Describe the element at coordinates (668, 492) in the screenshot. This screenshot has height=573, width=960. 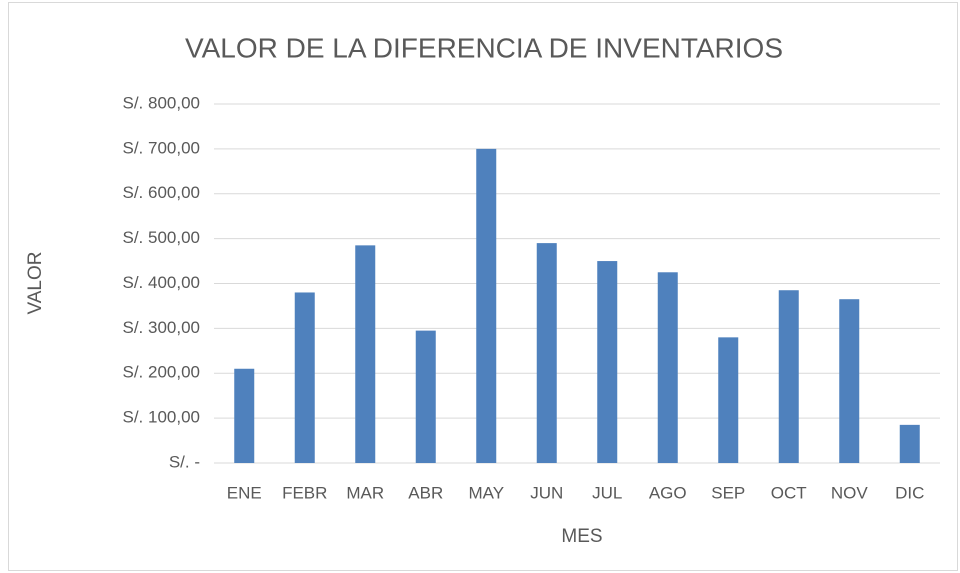
I see `x-tick-label: AGO` at that location.